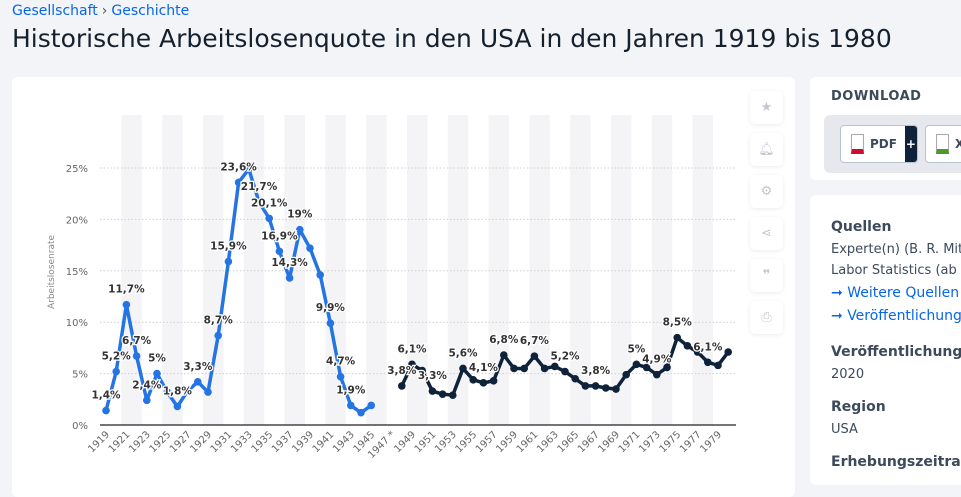 This screenshot has width=961, height=497. Describe the element at coordinates (711, 442) in the screenshot. I see `x-tick-label: 1979` at that location.